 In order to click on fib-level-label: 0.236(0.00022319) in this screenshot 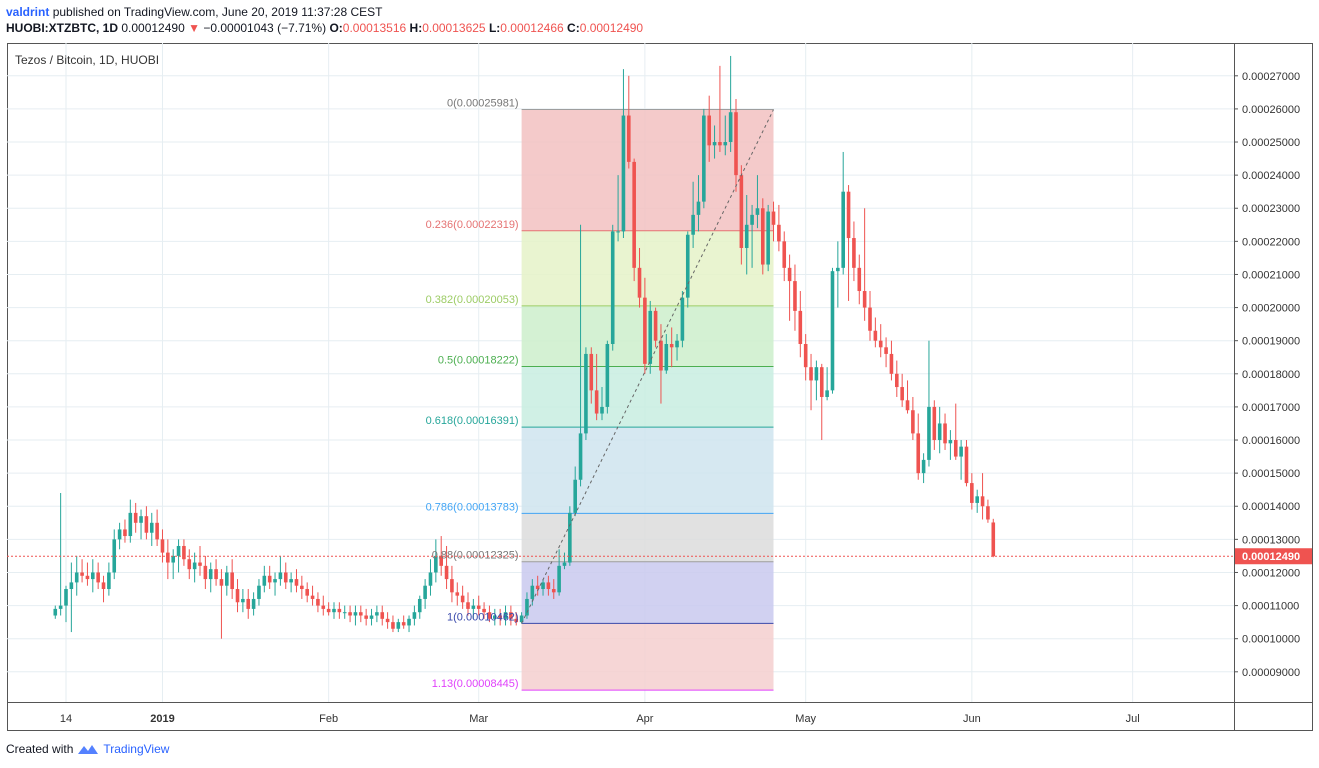, I will do `click(472, 225)`.